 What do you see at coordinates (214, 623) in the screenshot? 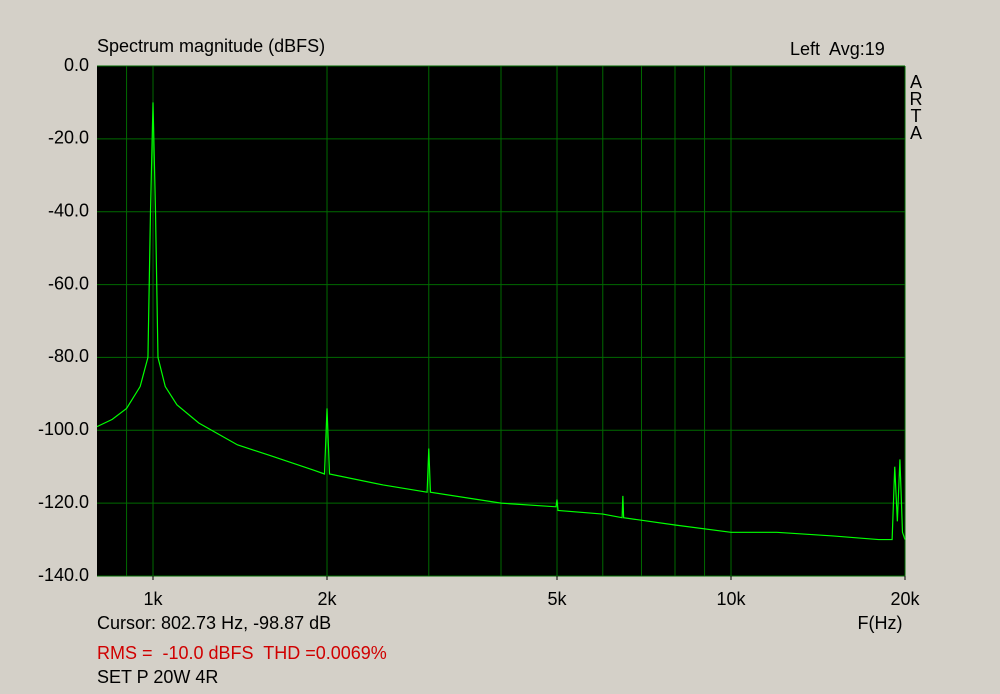
I see `cursor-info: Cursor: 802.73 Hz, -98.87 dB` at bounding box center [214, 623].